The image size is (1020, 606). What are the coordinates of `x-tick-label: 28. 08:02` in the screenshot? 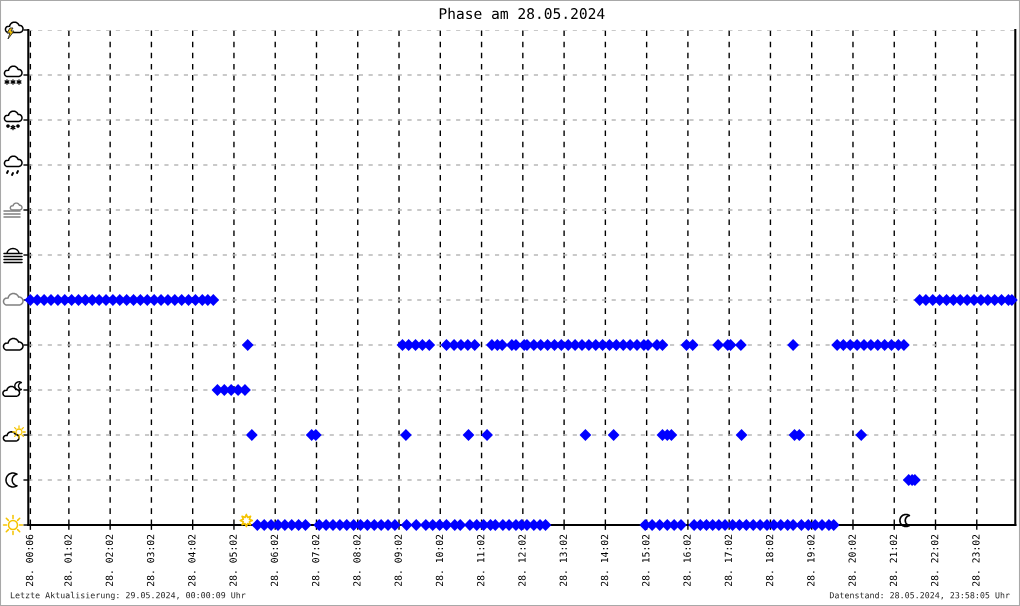 It's located at (357, 560).